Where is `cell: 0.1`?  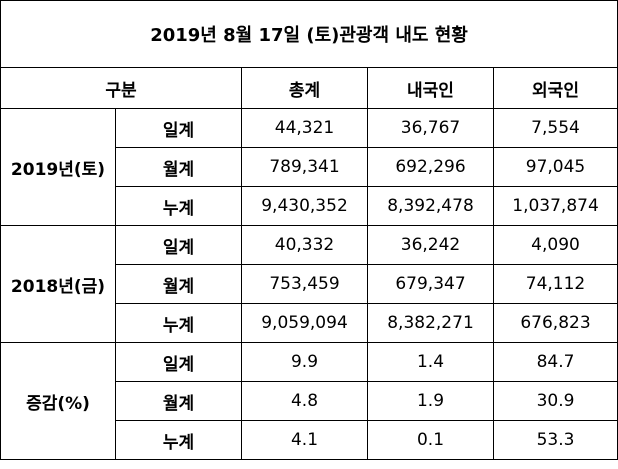 cell: 0.1 is located at coordinates (430, 440).